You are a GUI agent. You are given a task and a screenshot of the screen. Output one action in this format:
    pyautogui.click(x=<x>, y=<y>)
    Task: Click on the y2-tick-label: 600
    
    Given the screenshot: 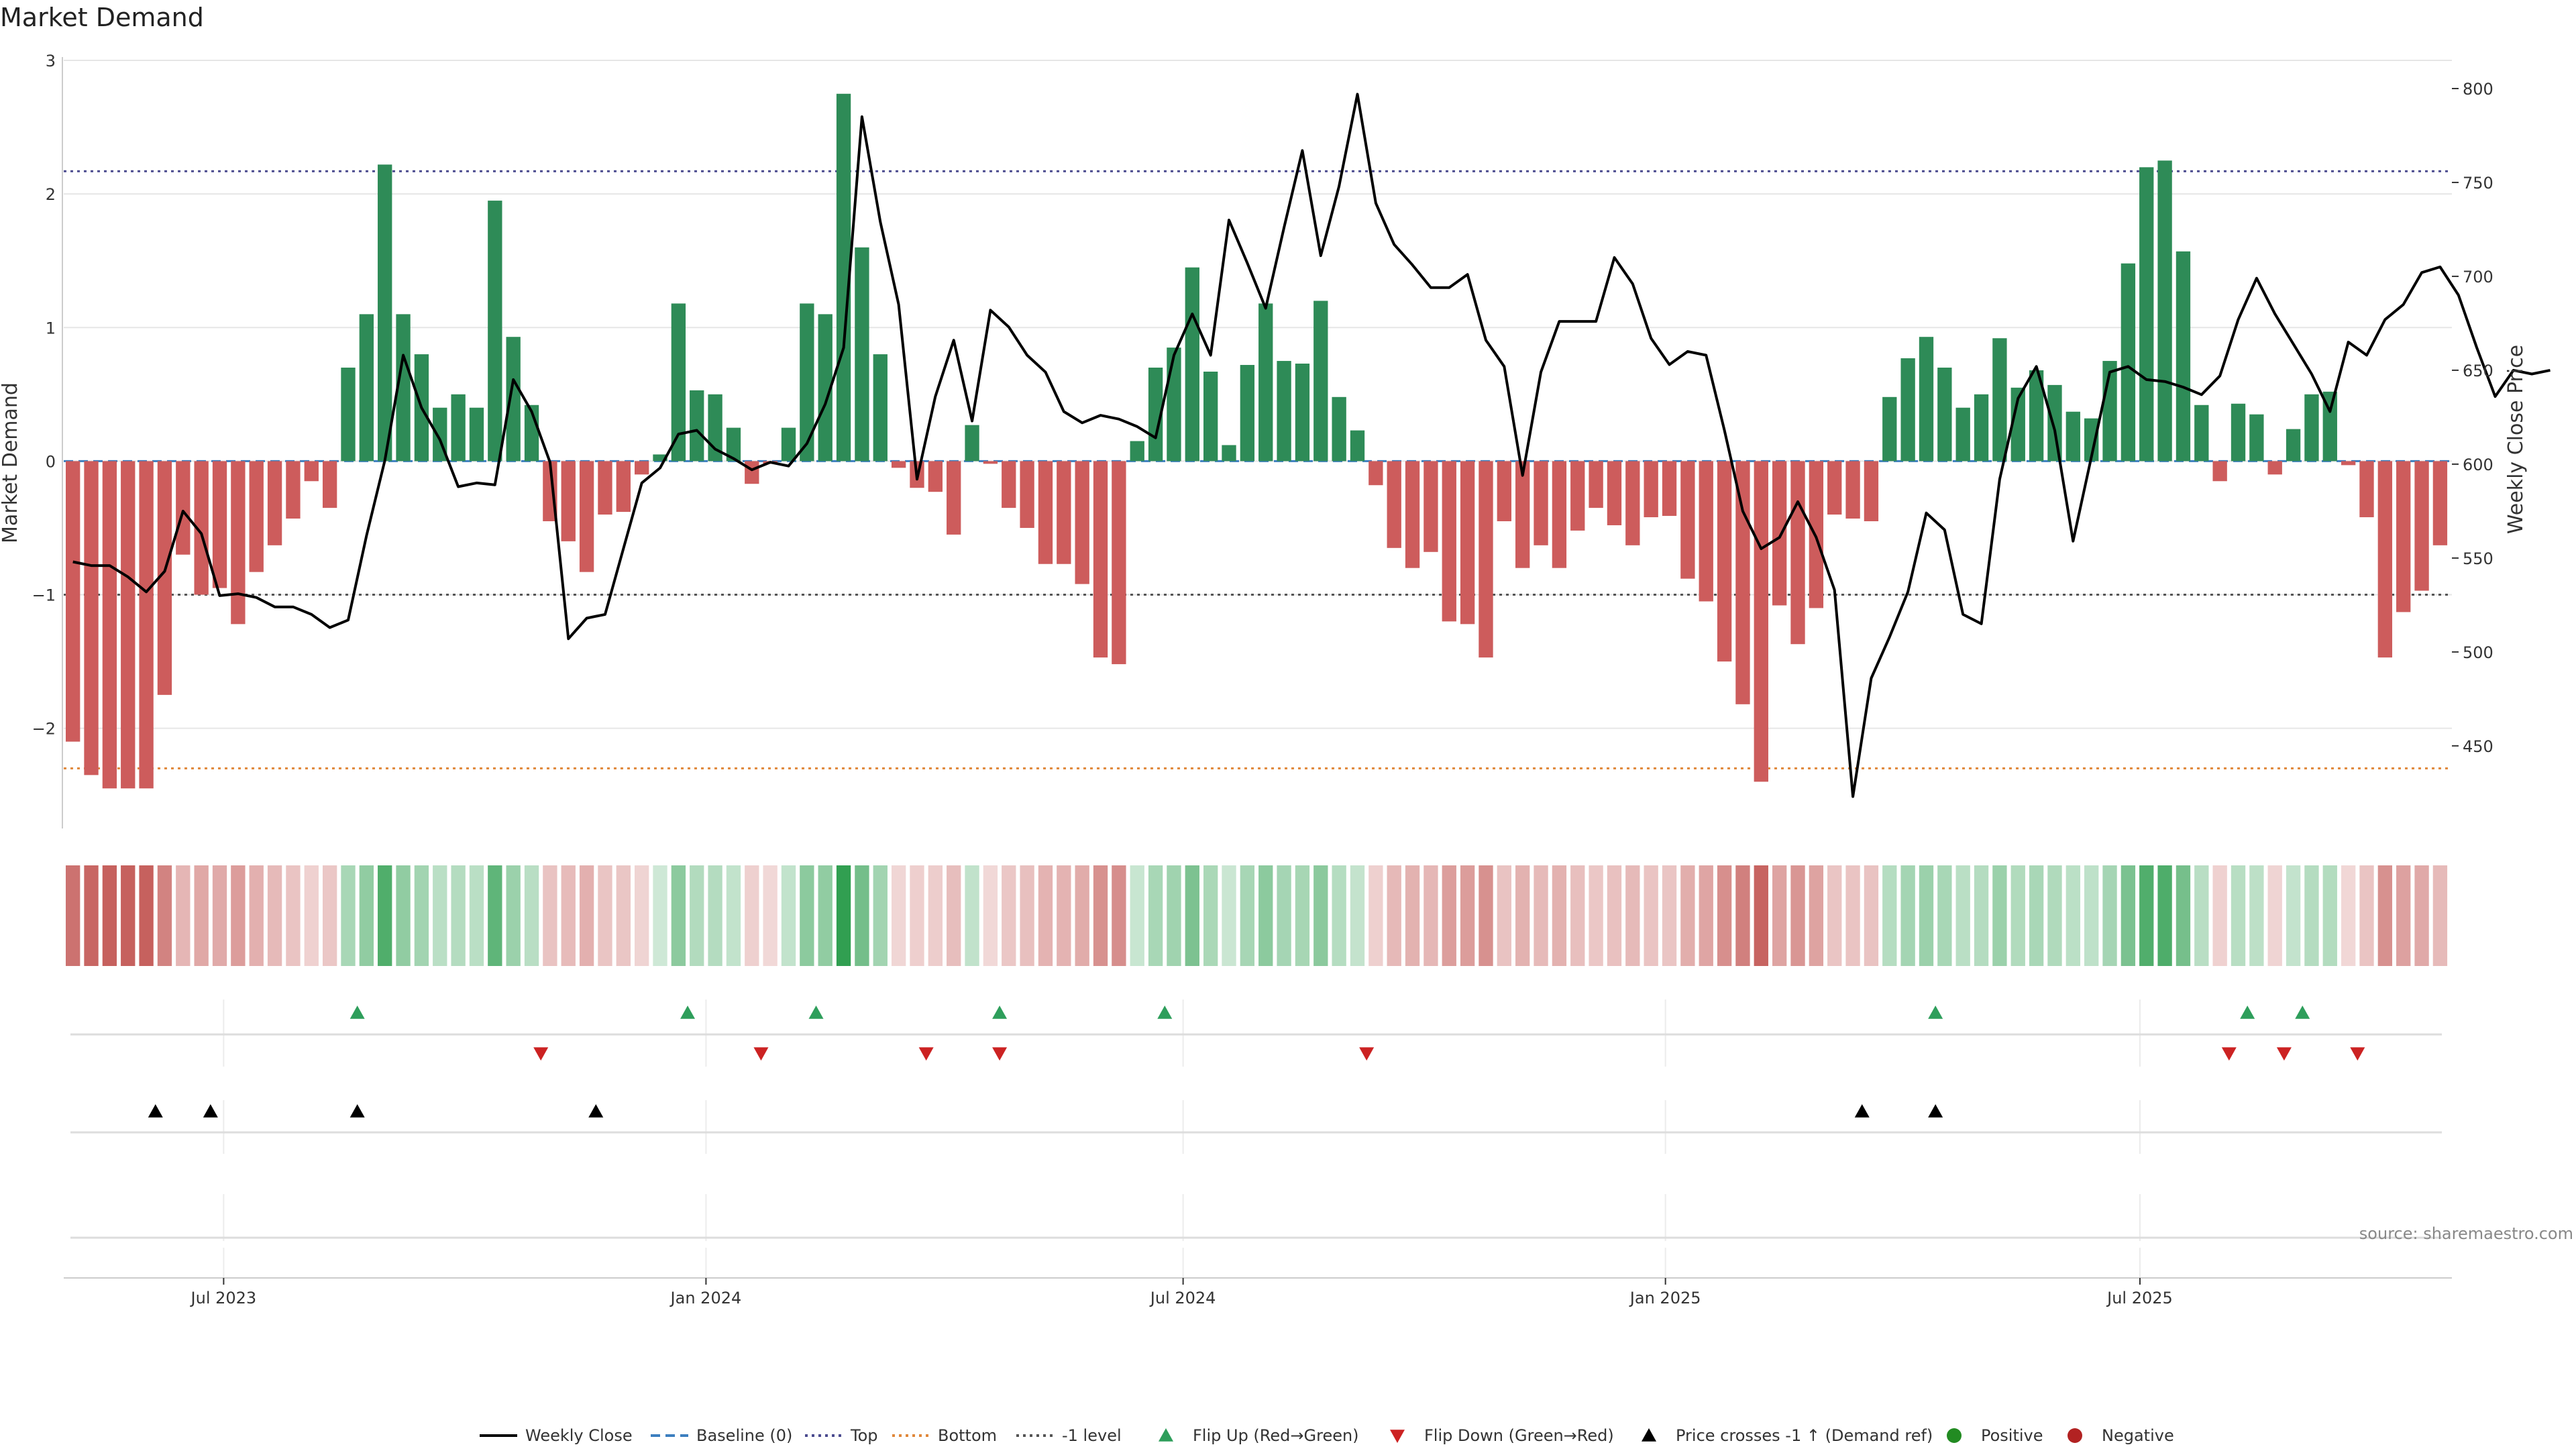 What is the action you would take?
    pyautogui.click(x=2478, y=464)
    